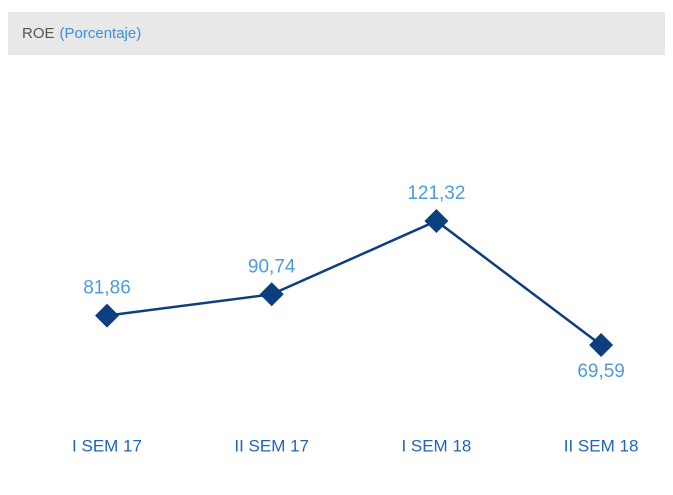 The height and width of the screenshot is (495, 673). What do you see at coordinates (107, 445) in the screenshot?
I see `x-tick-label: I SEM 17` at bounding box center [107, 445].